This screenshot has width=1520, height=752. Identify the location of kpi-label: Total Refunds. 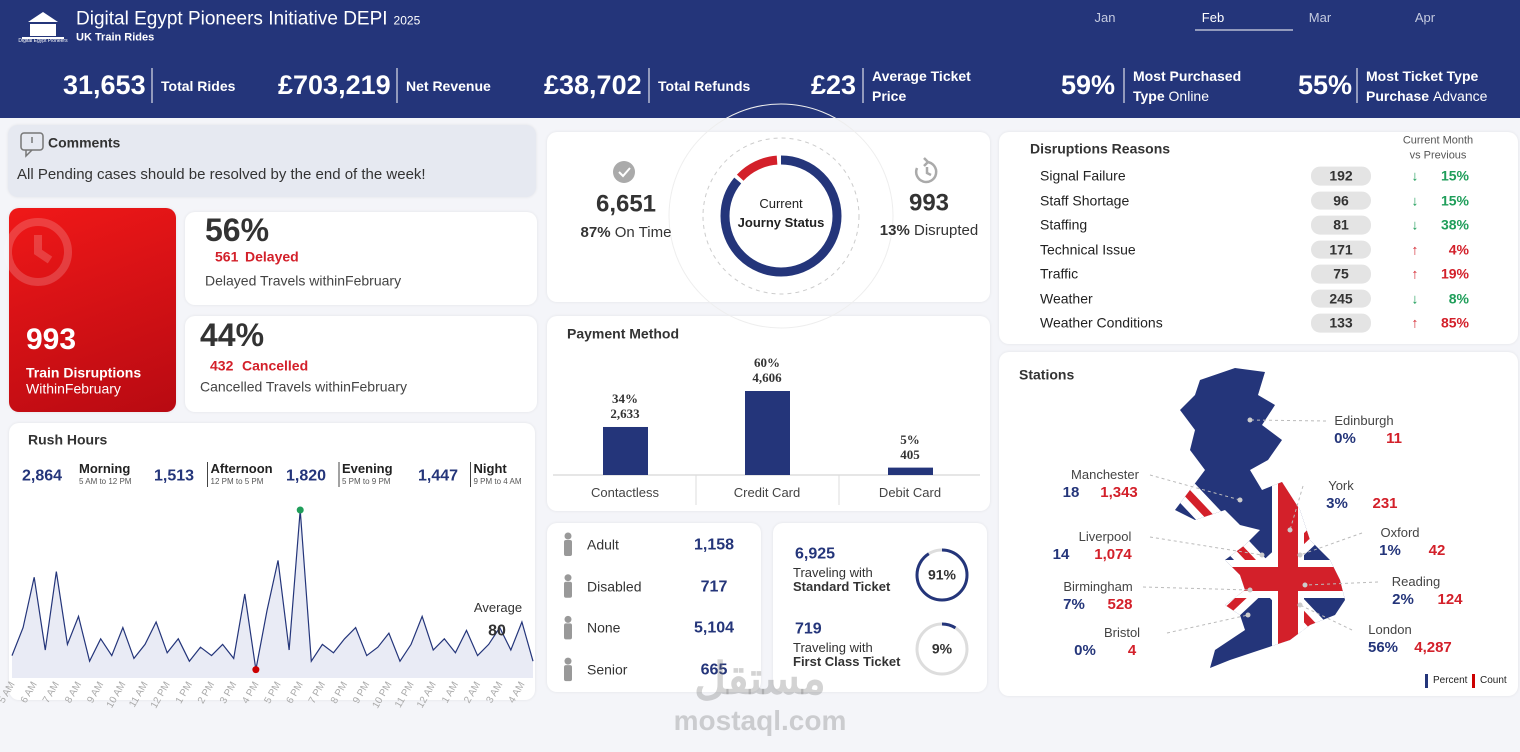
(704, 86).